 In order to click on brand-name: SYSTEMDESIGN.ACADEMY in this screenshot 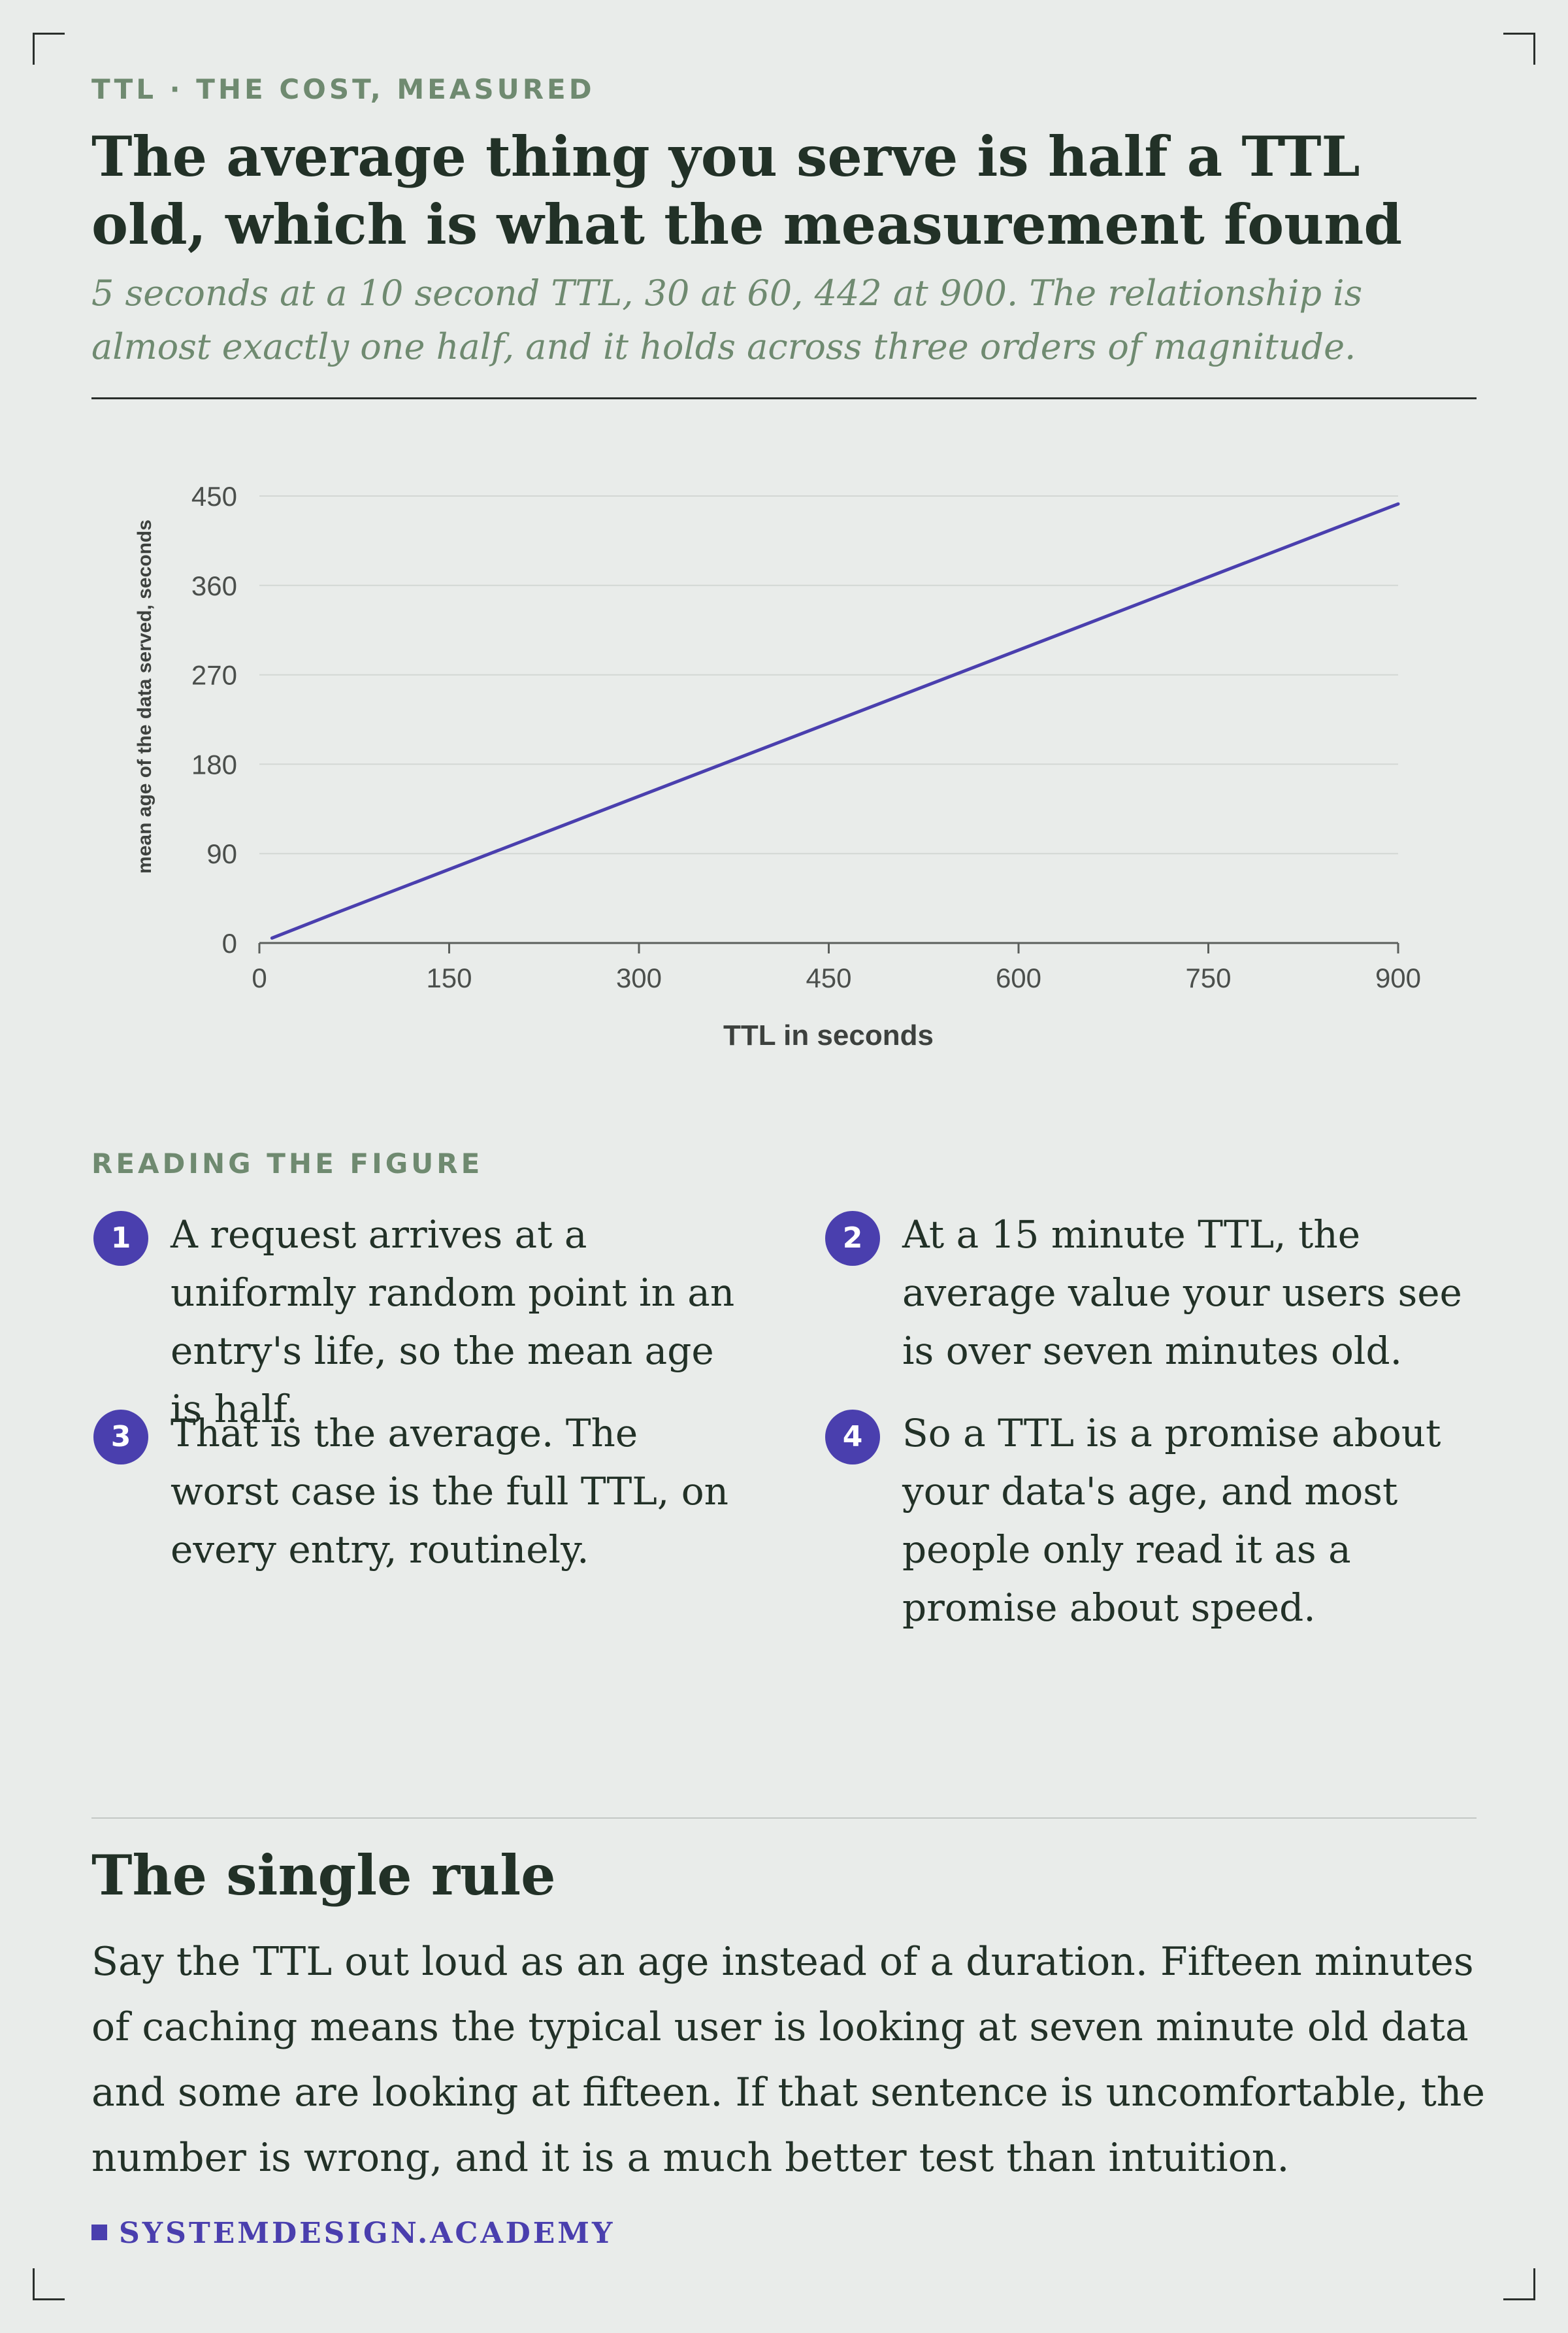, I will do `click(367, 2233)`.